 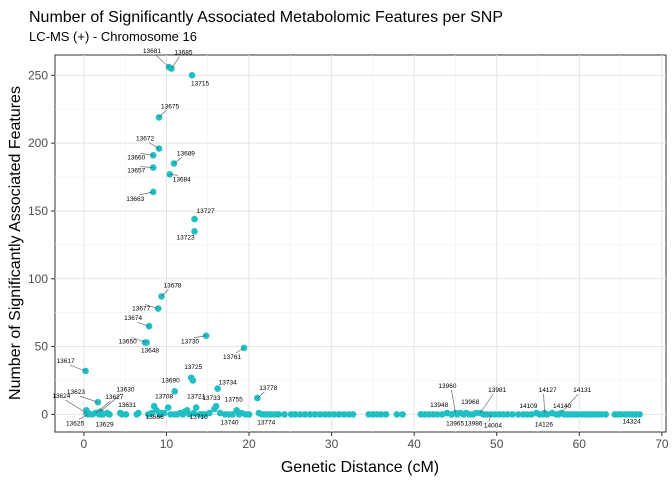 What do you see at coordinates (167, 444) in the screenshot?
I see `x-tick-label: 10` at bounding box center [167, 444].